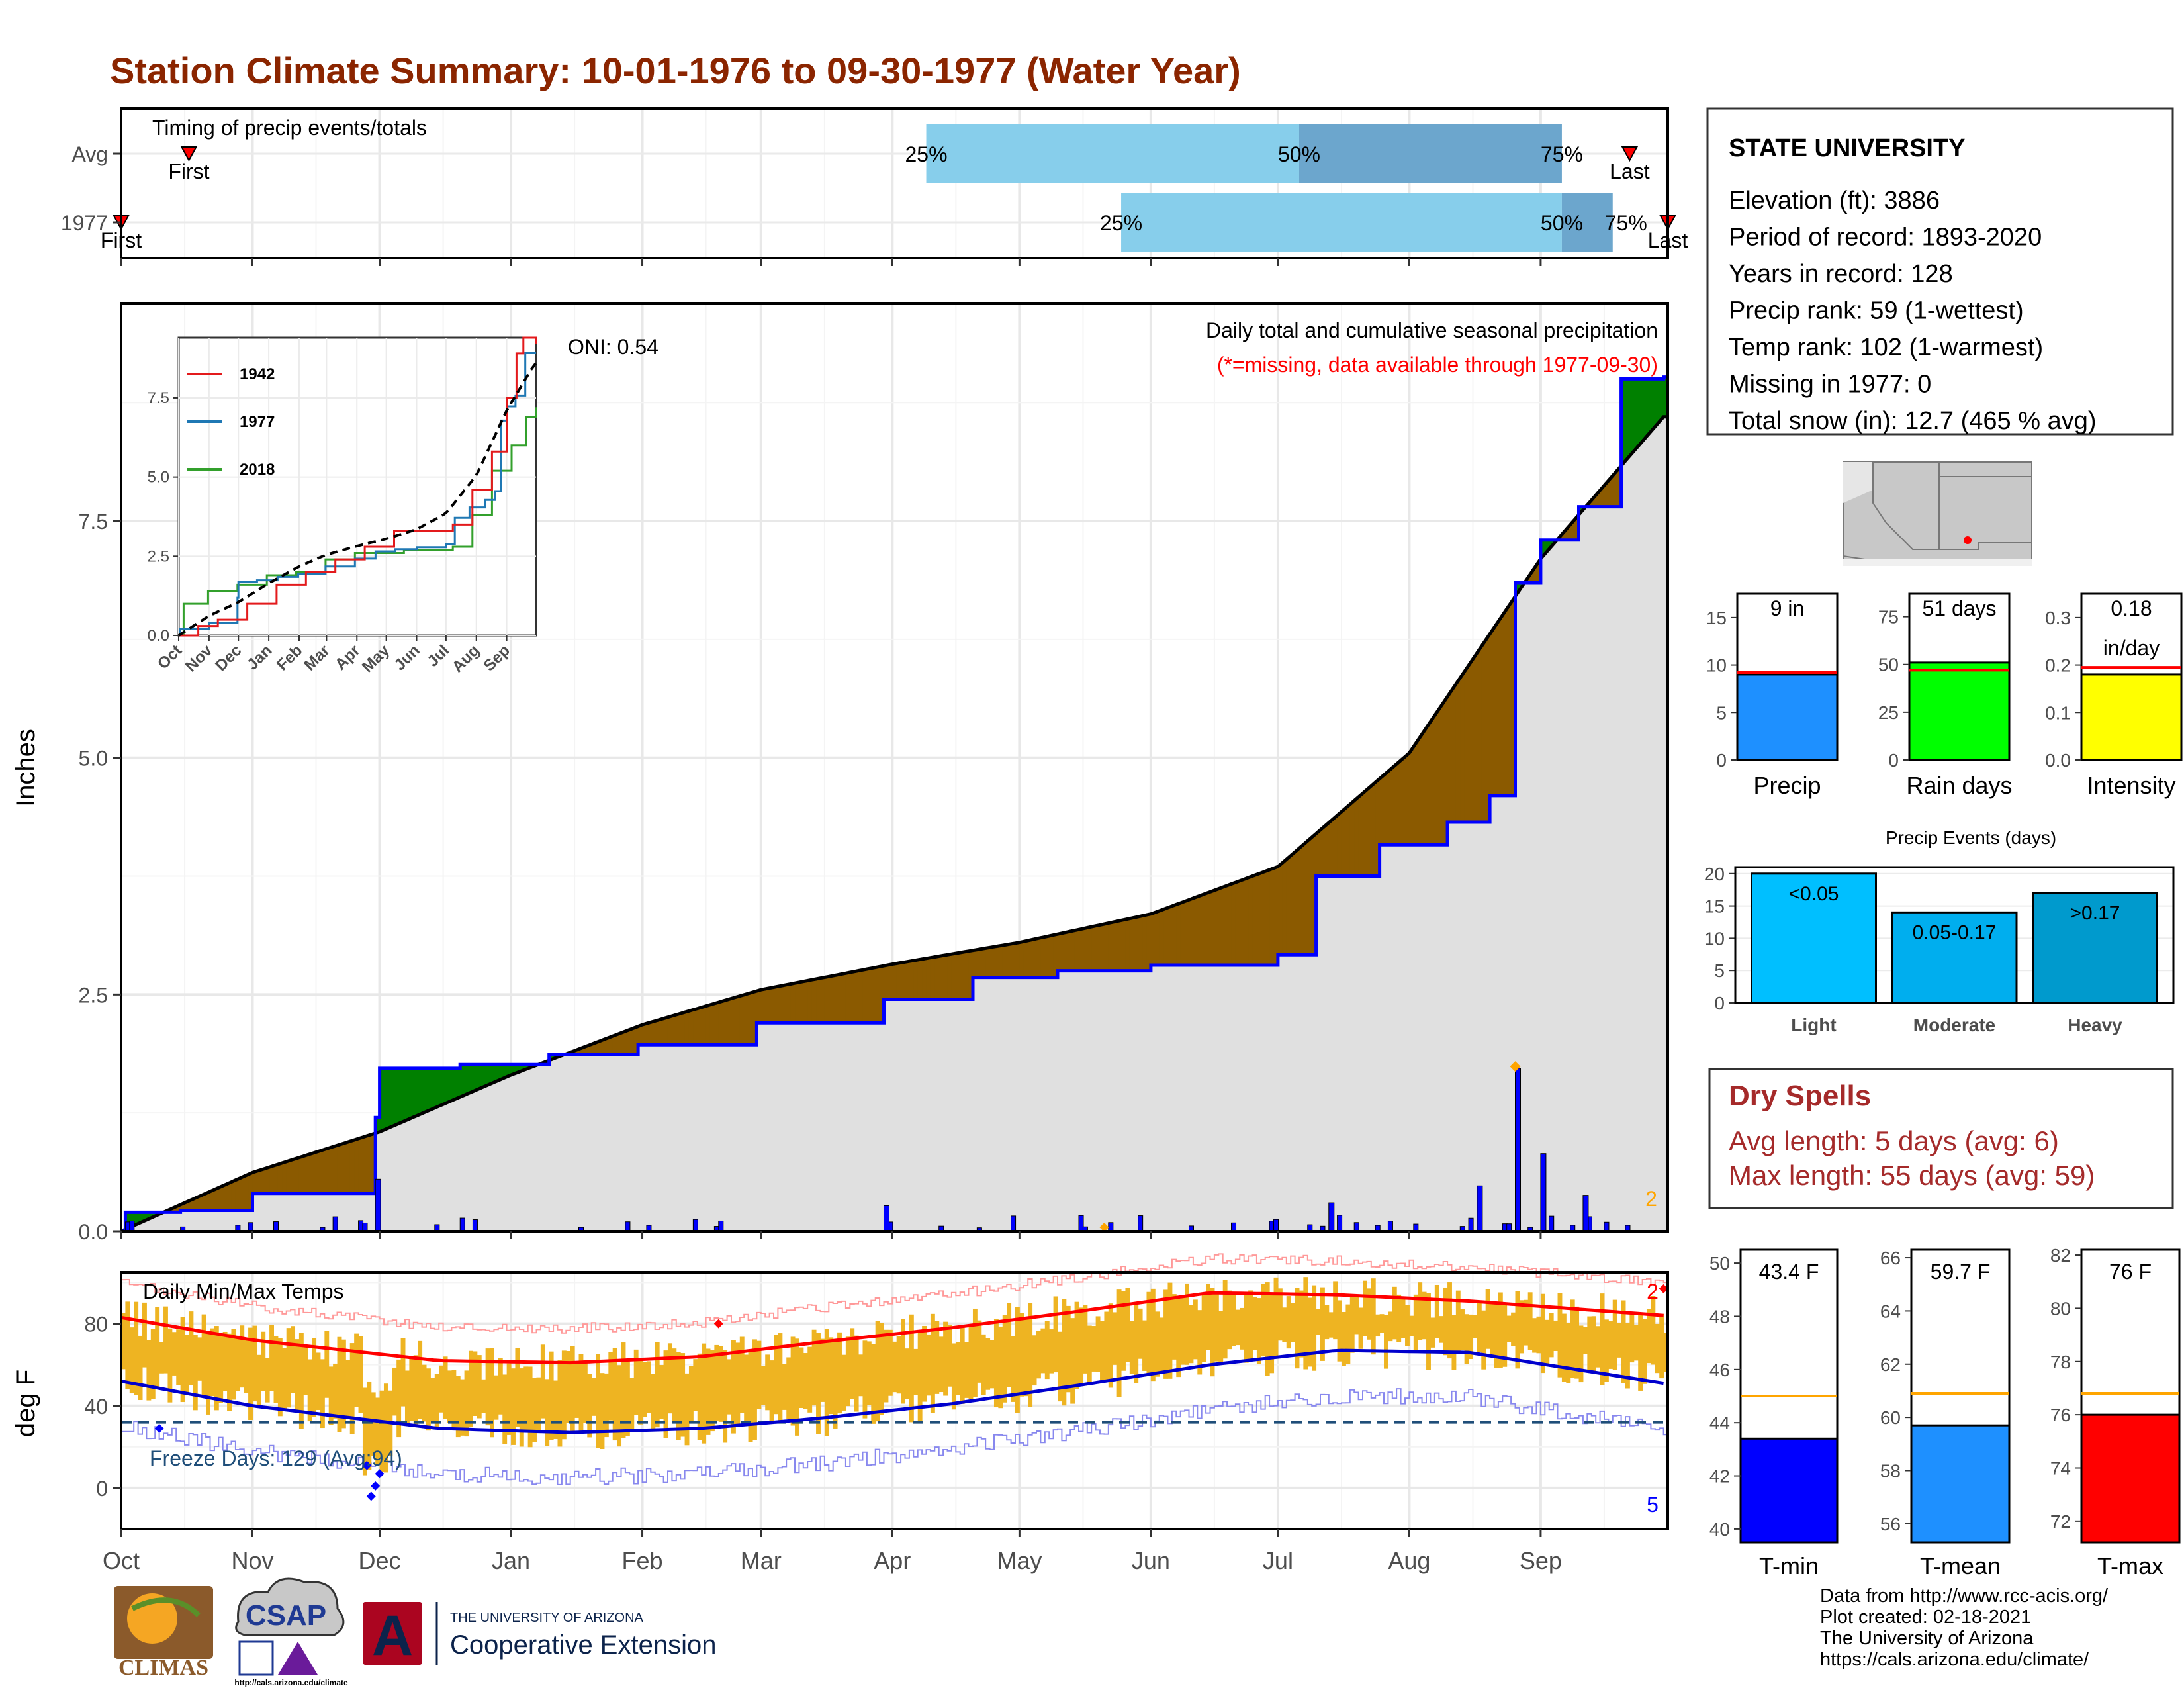  What do you see at coordinates (1664, 1288) in the screenshot?
I see `record-high-marker` at bounding box center [1664, 1288].